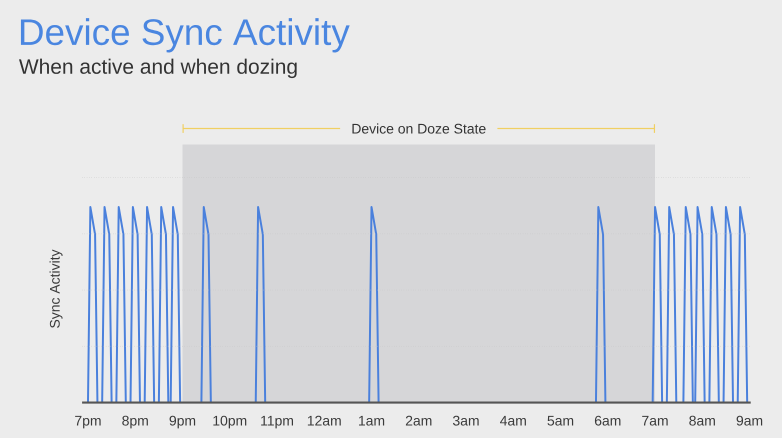 The height and width of the screenshot is (438, 782). What do you see at coordinates (465, 421) in the screenshot?
I see `x-tick-label: 3am` at bounding box center [465, 421].